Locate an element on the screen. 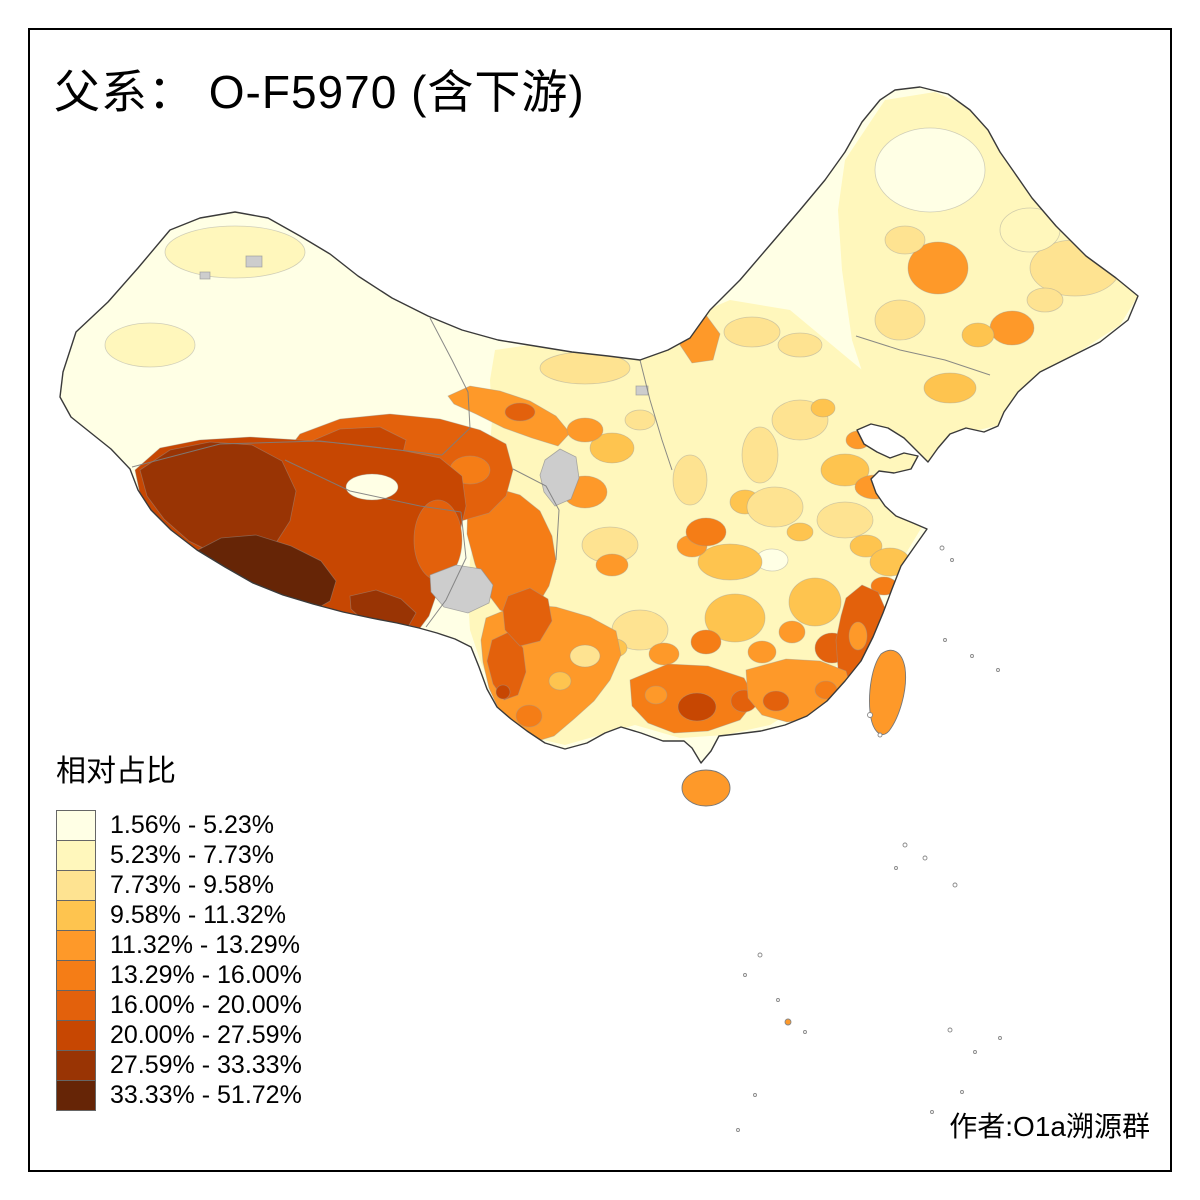  legend-item: 11.32% - 13.29% is located at coordinates (179, 945).